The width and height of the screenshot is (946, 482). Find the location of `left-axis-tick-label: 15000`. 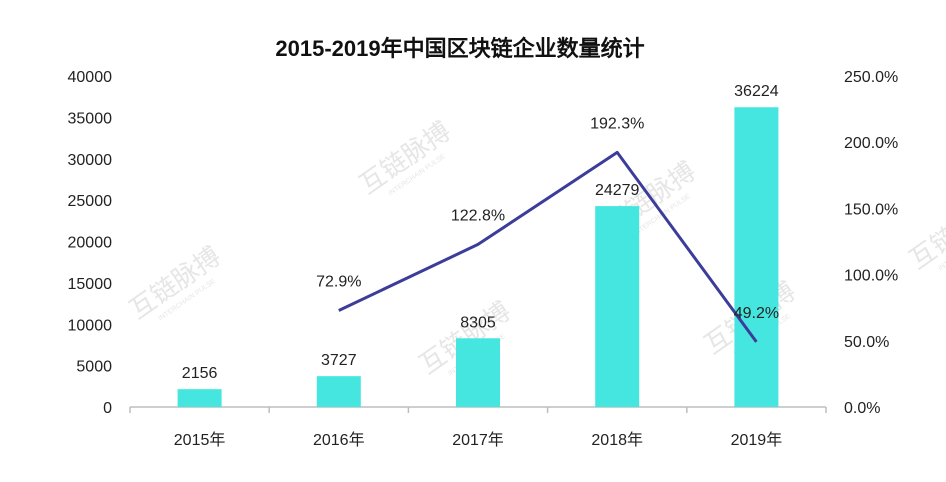

left-axis-tick-label: 15000 is located at coordinates (90, 284).